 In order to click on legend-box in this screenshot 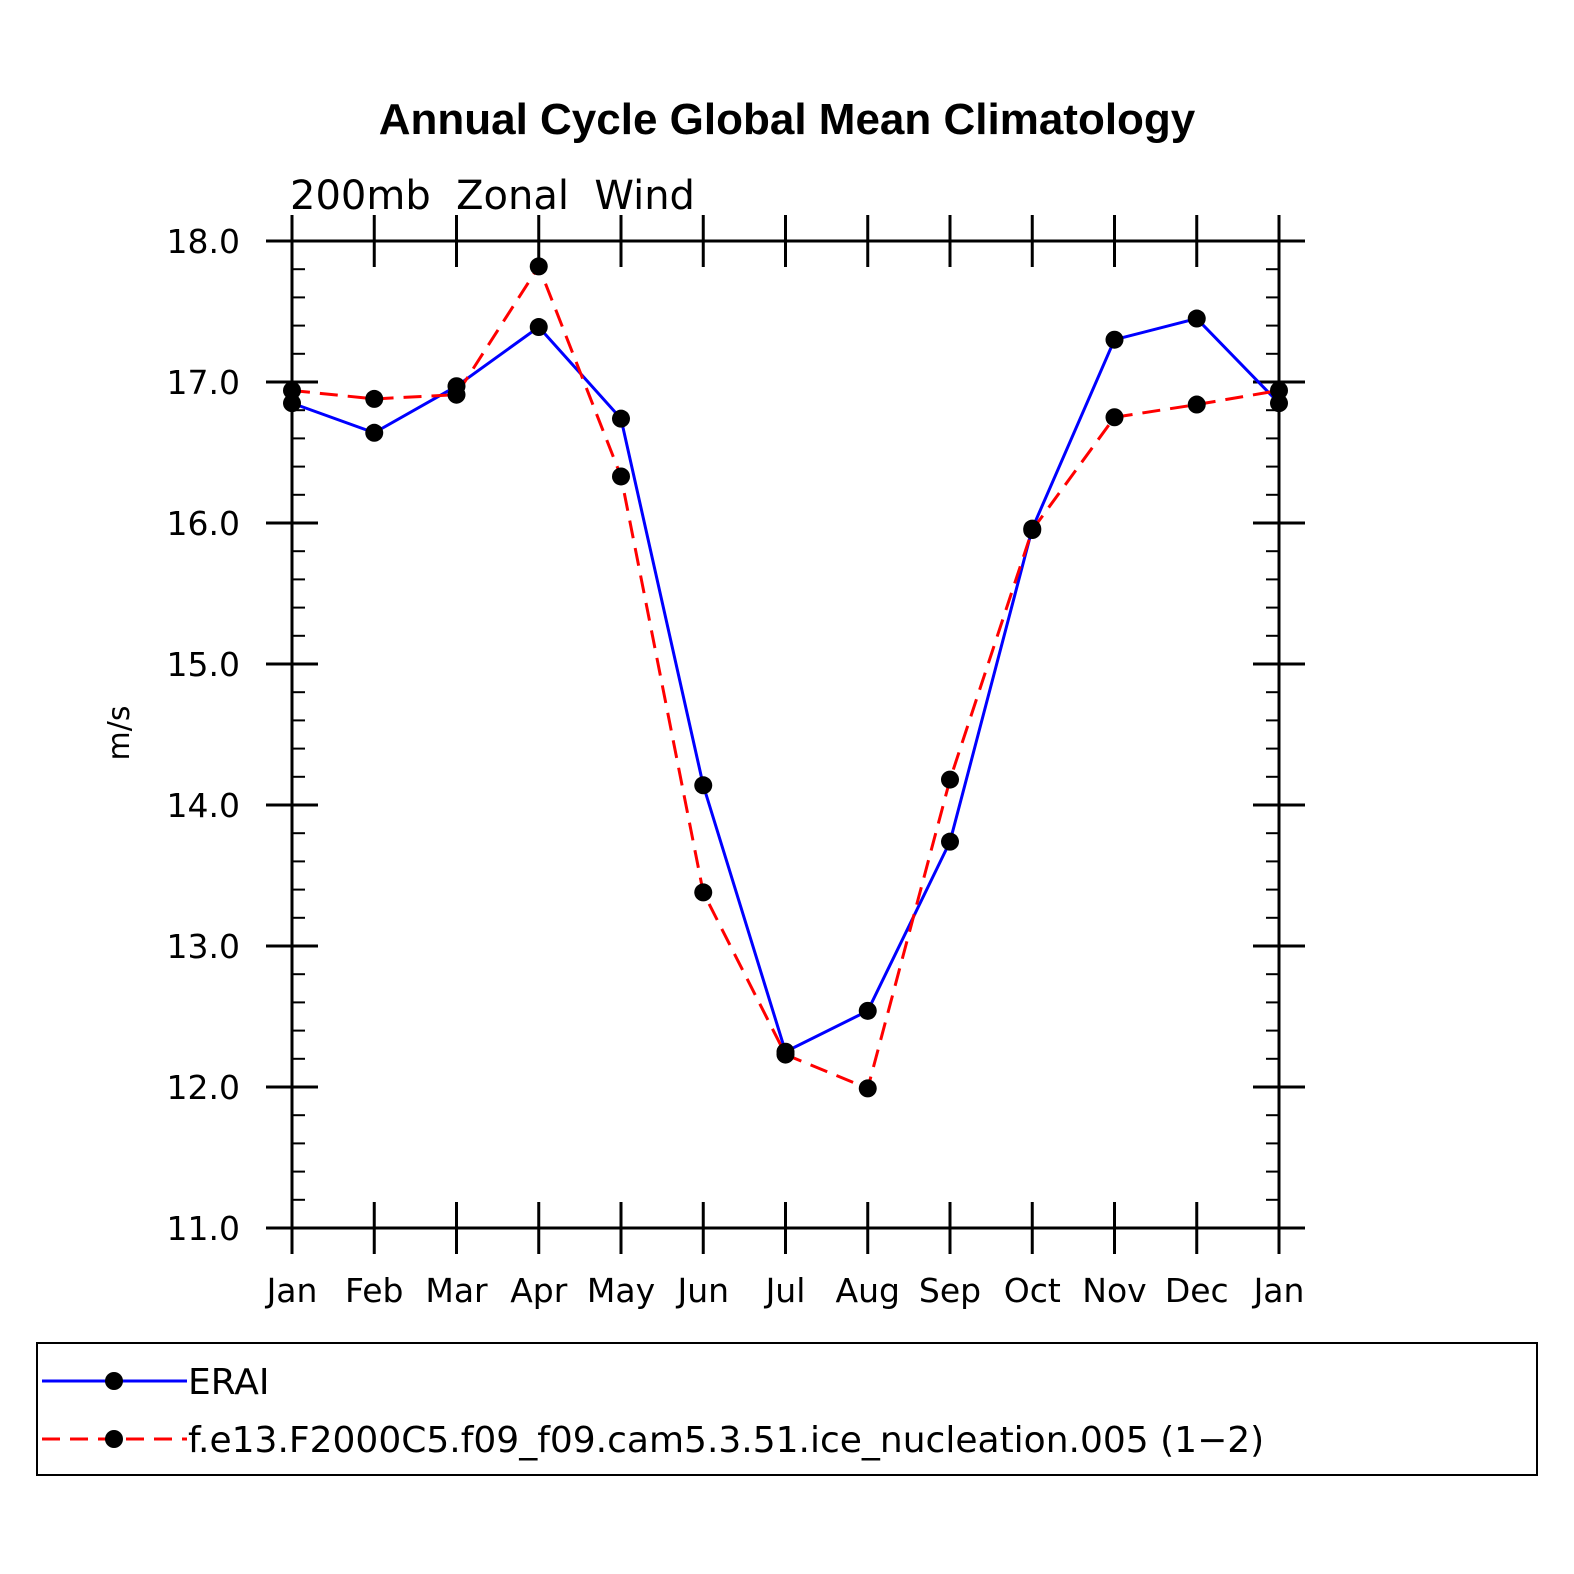, I will do `click(787, 1409)`.